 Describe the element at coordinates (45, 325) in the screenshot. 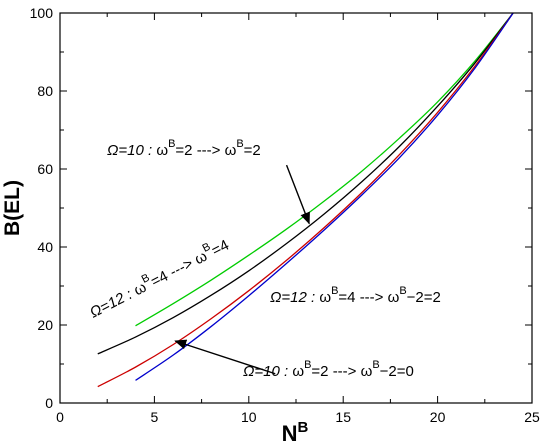

I see `y-tick-label: 20` at that location.